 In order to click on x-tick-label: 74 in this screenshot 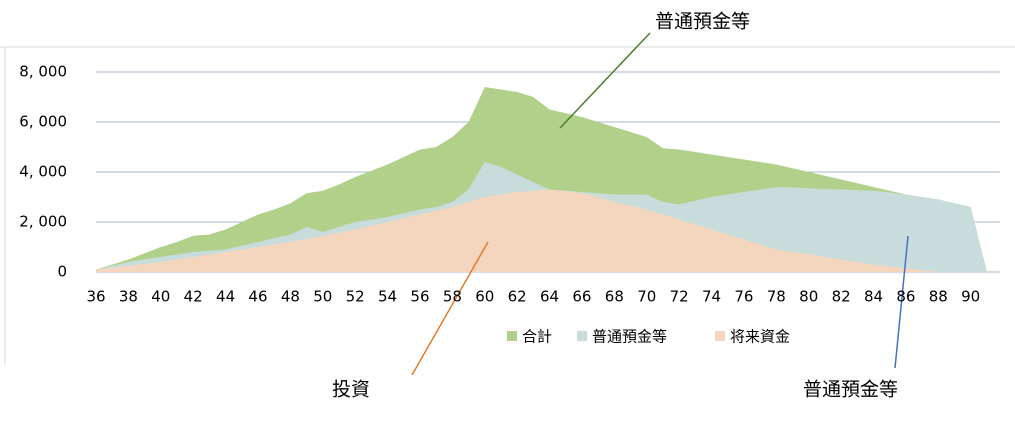, I will do `click(711, 297)`.